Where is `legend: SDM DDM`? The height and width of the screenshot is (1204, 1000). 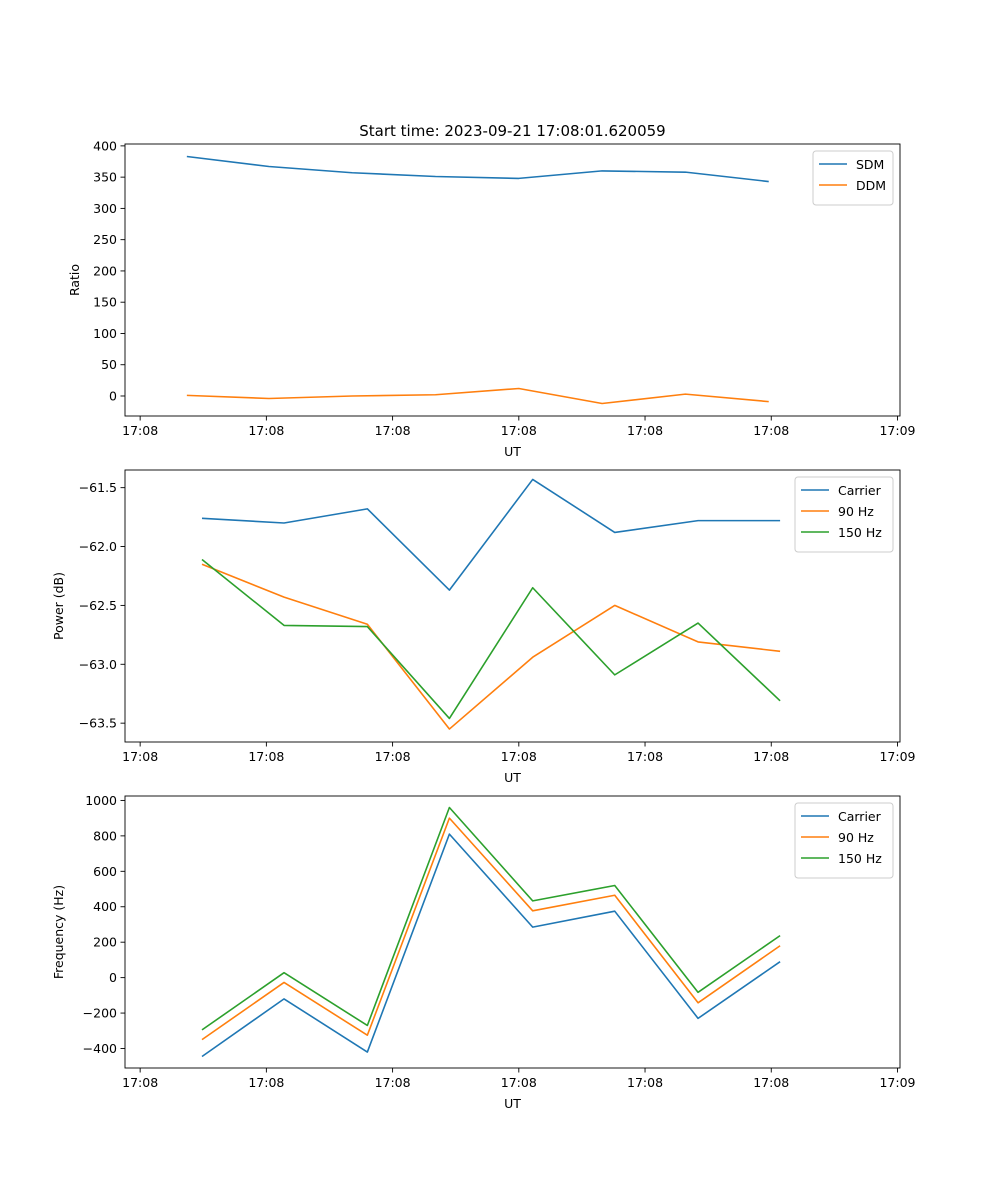 legend: SDM DDM is located at coordinates (853, 178).